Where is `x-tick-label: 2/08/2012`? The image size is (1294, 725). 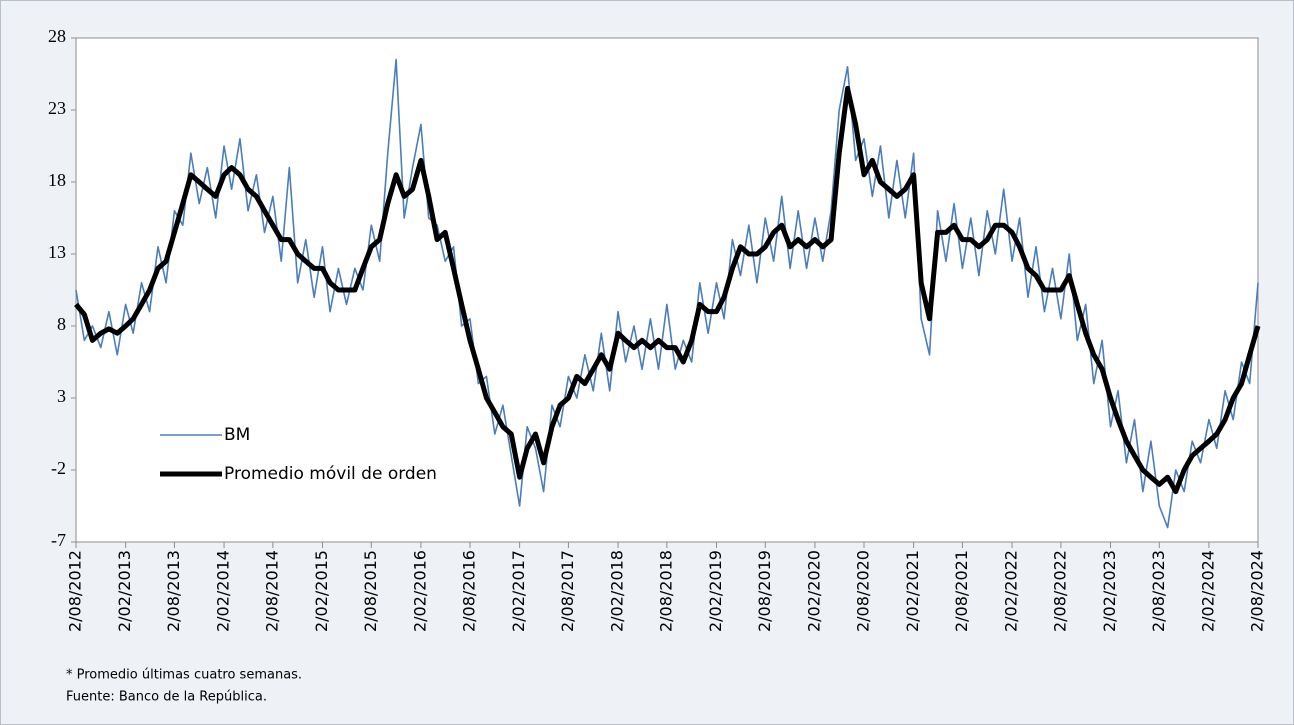 x-tick-label: 2/08/2012 is located at coordinates (75, 591).